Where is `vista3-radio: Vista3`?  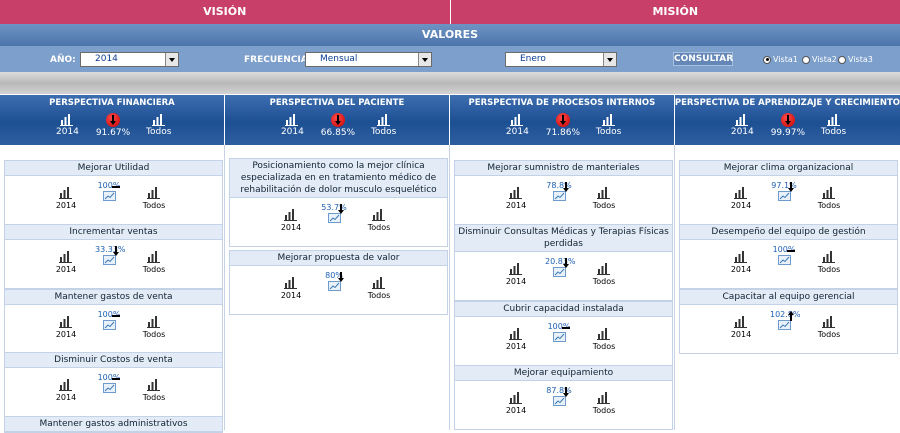
vista3-radio: Vista3 is located at coordinates (855, 59).